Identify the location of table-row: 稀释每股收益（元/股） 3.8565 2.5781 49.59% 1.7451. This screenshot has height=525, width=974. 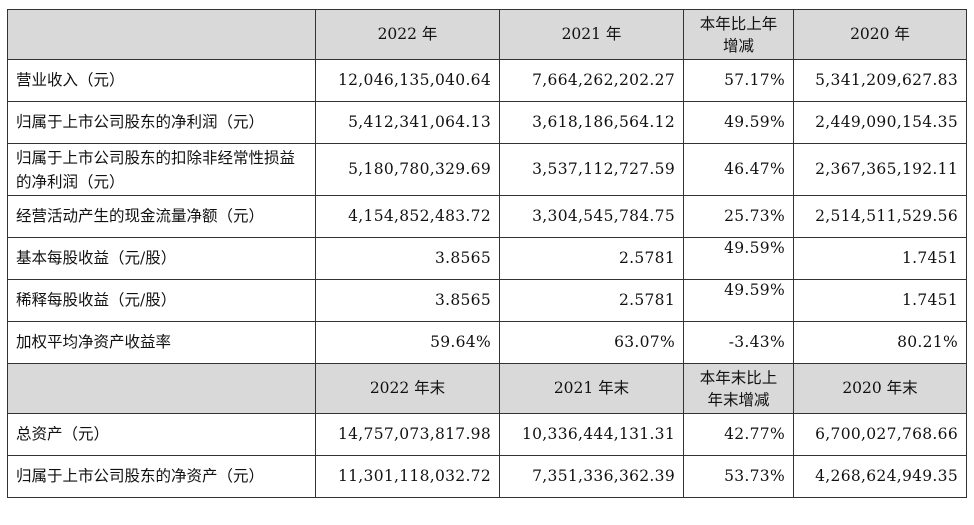
(487, 300).